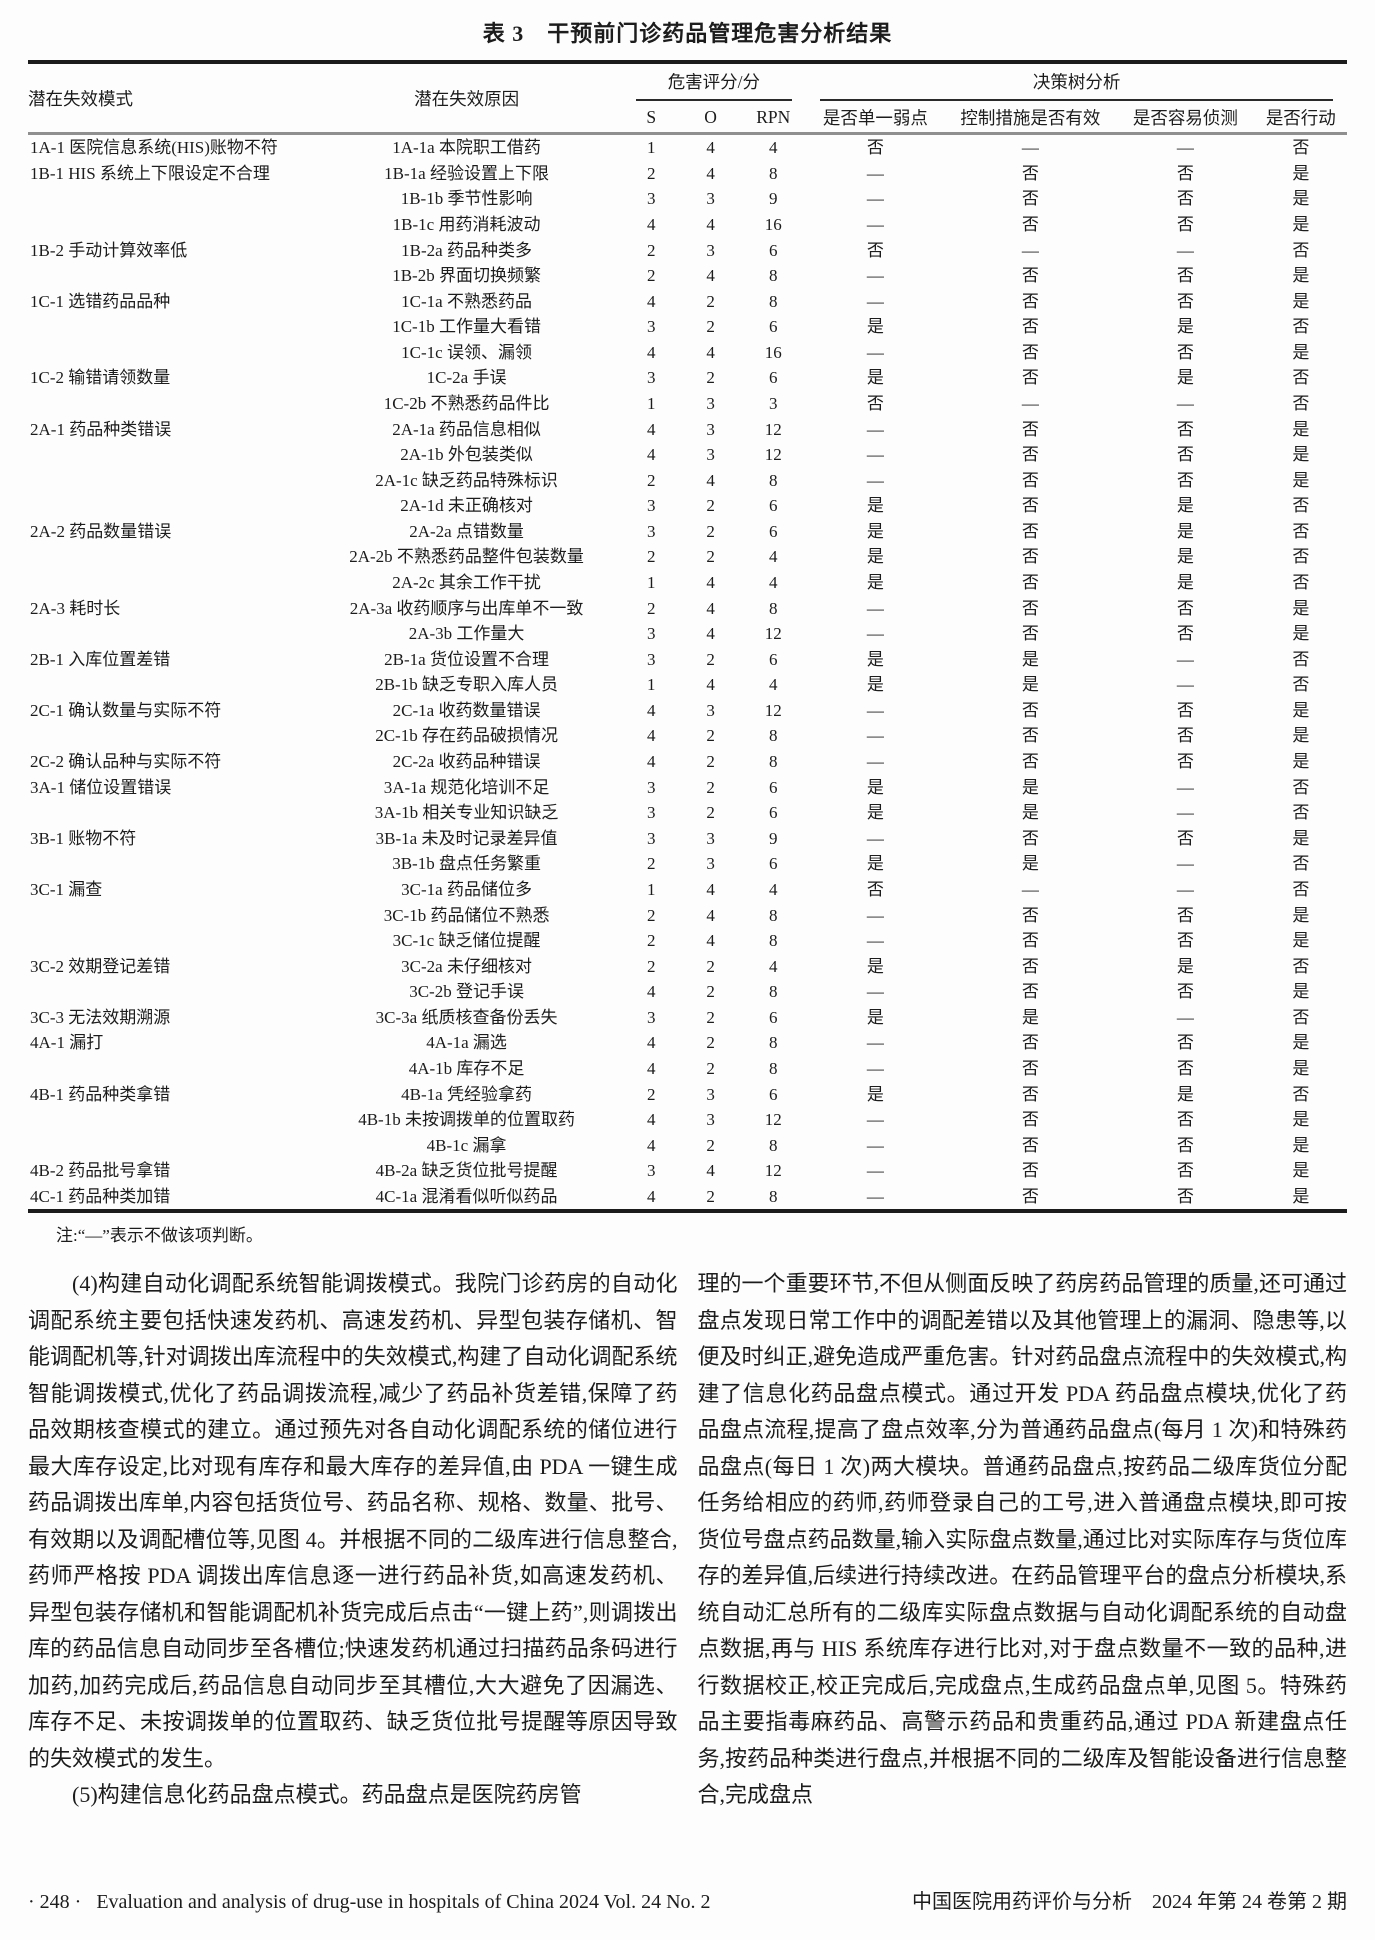 This screenshot has width=1375, height=1940. Describe the element at coordinates (687, 481) in the screenshot. I see `table-row: 2A-1c 缺乏药品特殊标识 2 4 8 — 否 否 是` at that location.